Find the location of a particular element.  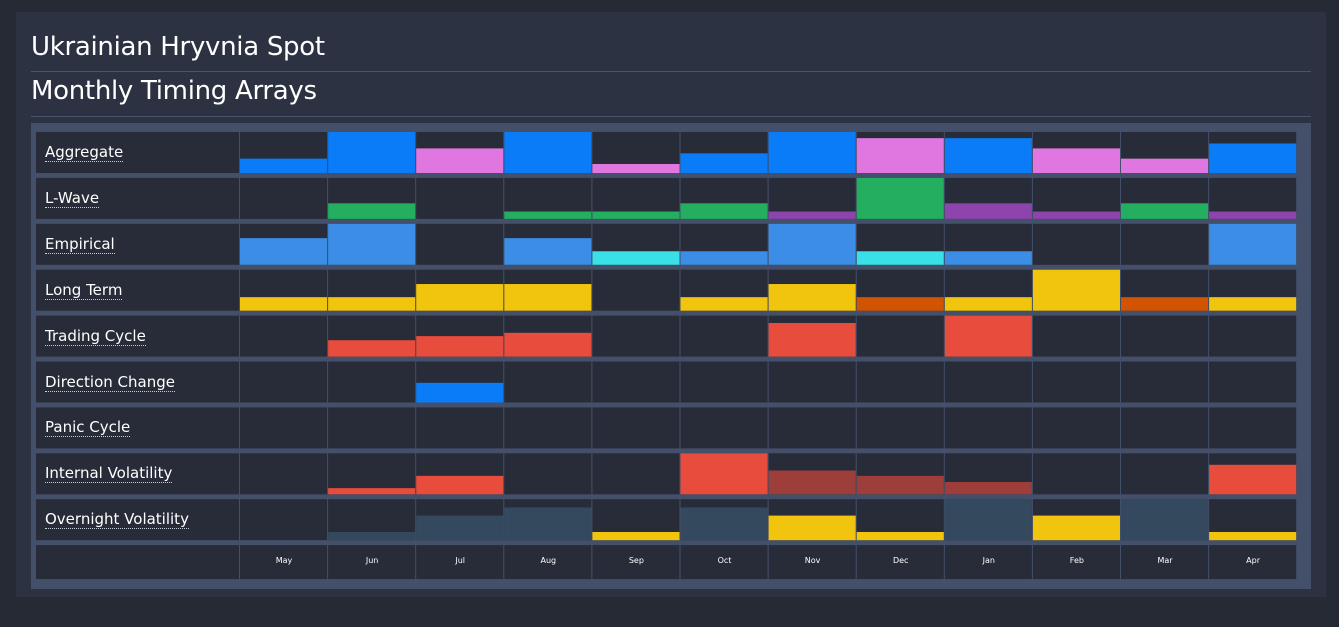

title-divider is located at coordinates (671, 71).